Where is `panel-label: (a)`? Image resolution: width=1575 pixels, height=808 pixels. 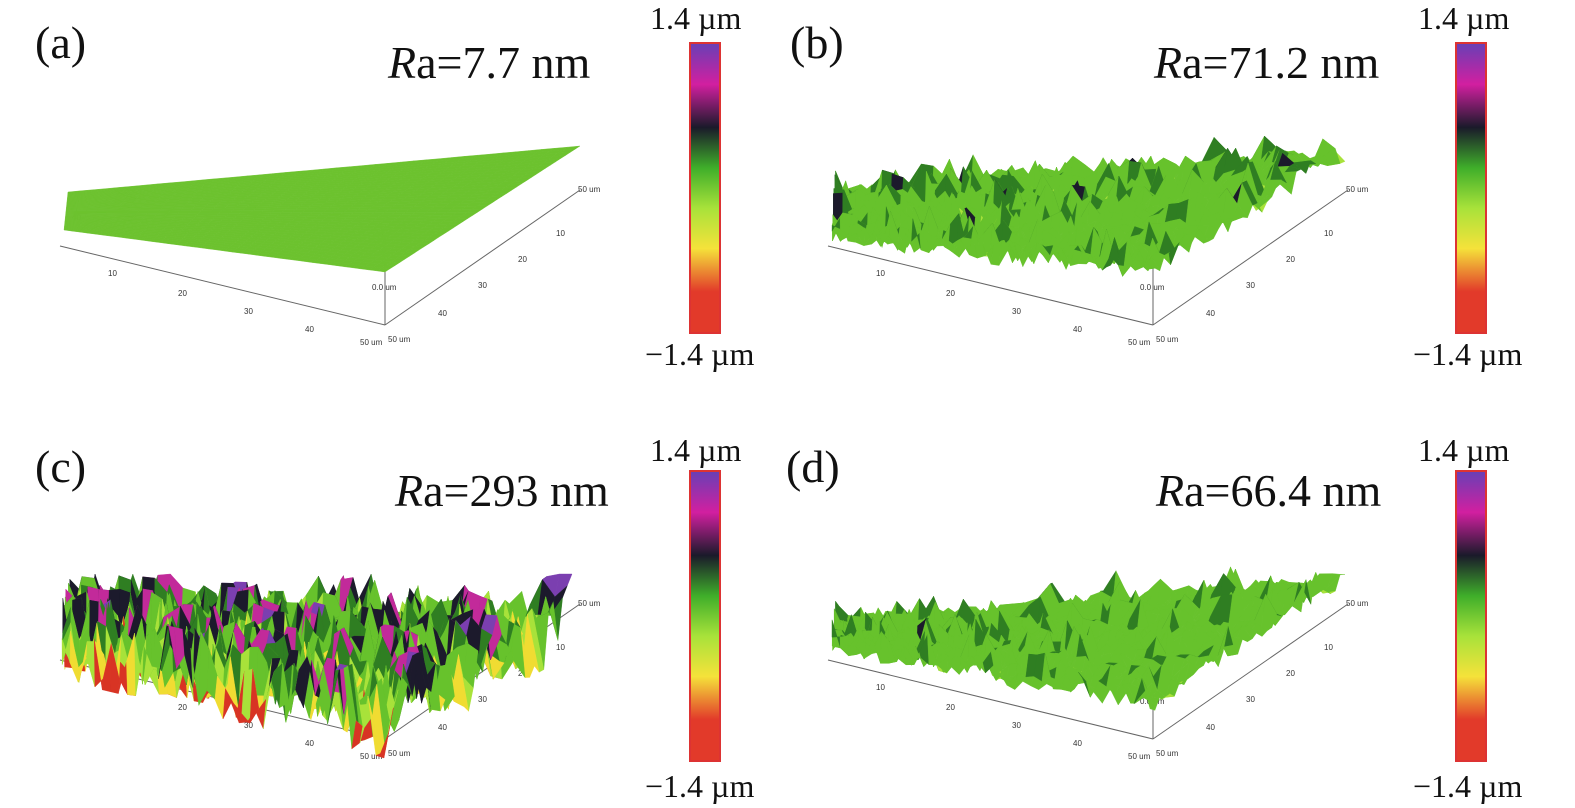 panel-label: (a) is located at coordinates (61, 42).